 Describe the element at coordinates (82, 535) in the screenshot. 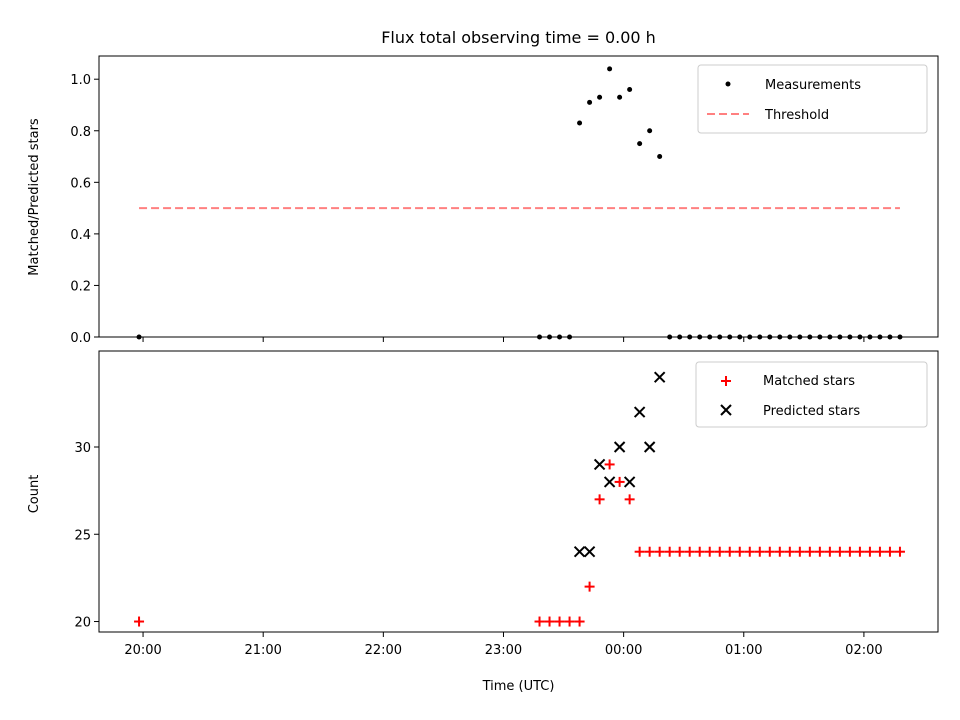

I see `bottom-y-tick-label: 25` at that location.